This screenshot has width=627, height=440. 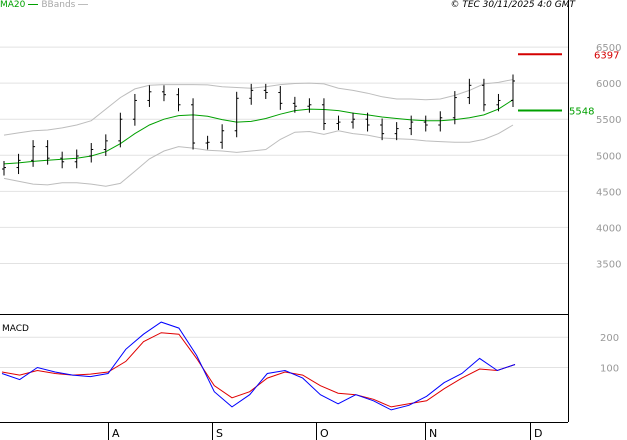 What do you see at coordinates (538, 433) in the screenshot?
I see `month-label: D` at bounding box center [538, 433].